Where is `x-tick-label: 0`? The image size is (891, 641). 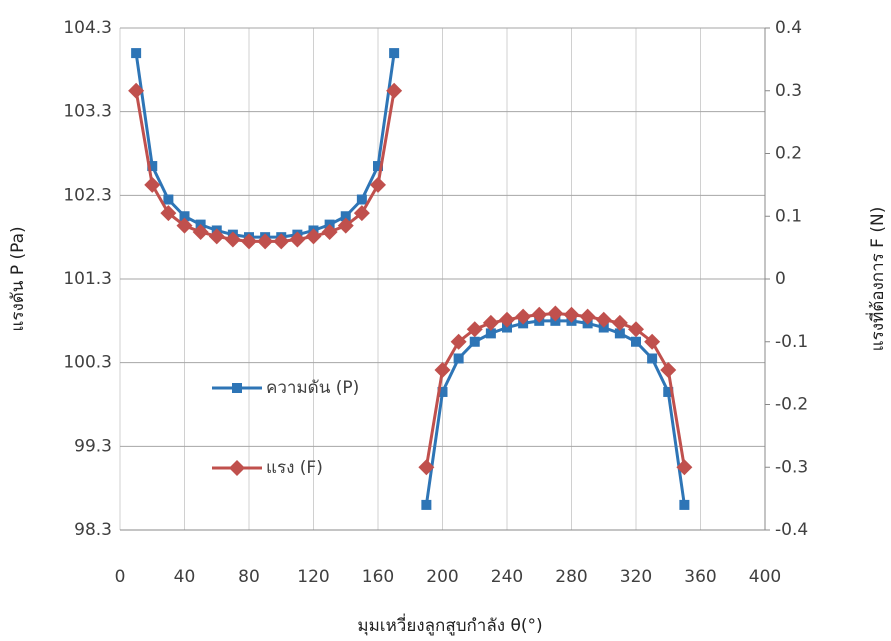
x-tick-label: 0 is located at coordinates (120, 577).